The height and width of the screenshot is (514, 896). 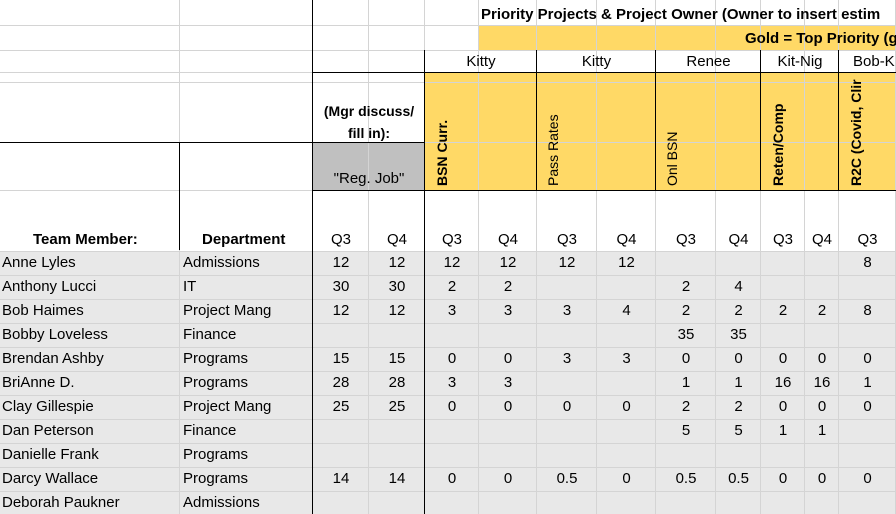 What do you see at coordinates (738, 334) in the screenshot?
I see `estimate-cell: 35` at bounding box center [738, 334].